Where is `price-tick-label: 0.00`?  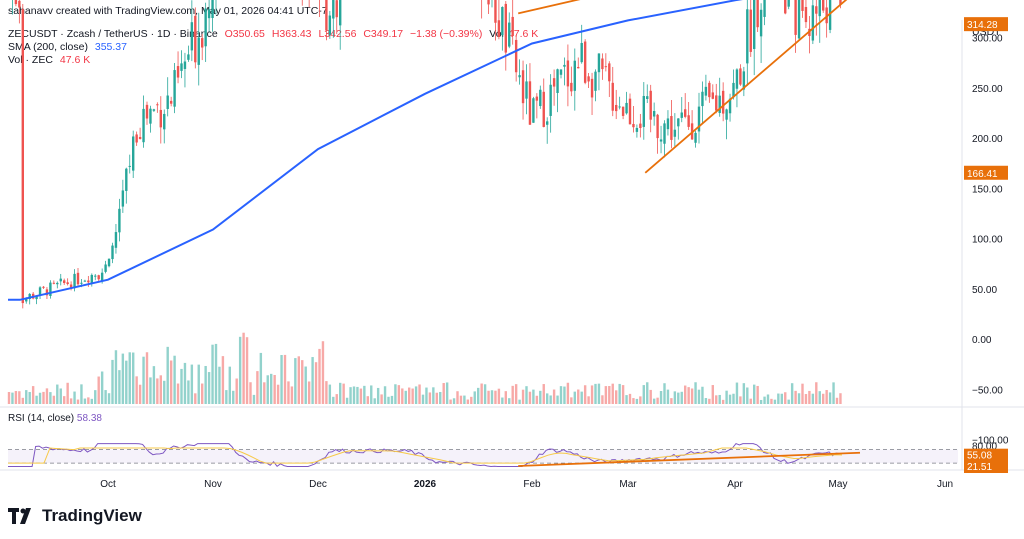
price-tick-label: 0.00 is located at coordinates (982, 340).